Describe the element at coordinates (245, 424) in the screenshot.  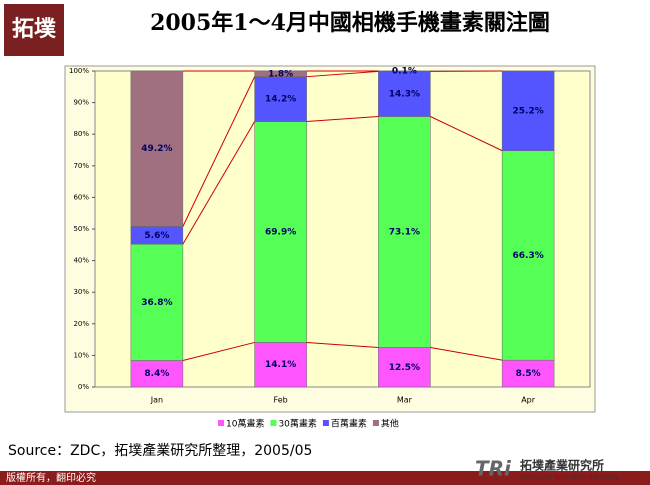
I see `legend-label: 10萬畫素` at that location.